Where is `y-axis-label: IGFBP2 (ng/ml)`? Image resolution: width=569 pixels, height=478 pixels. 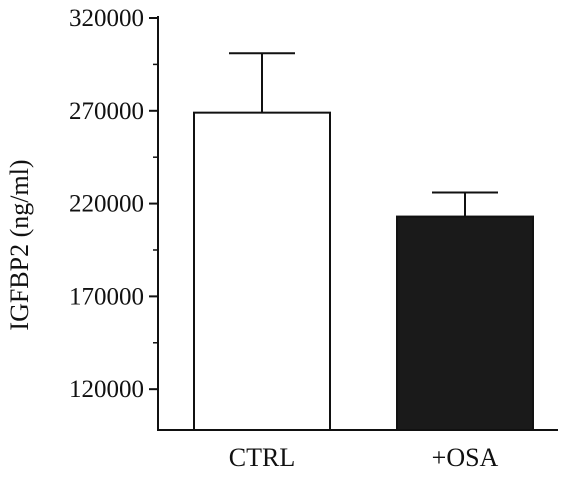
y-axis-label: IGFBP2 (ng/ml) is located at coordinates (19, 244).